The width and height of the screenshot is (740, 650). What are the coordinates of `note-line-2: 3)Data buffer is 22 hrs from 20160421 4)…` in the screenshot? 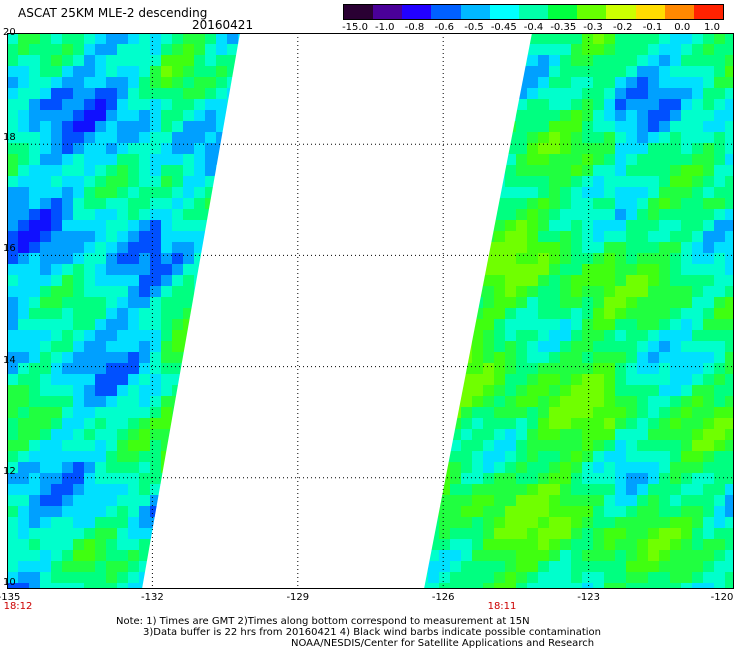 It's located at (372, 632).